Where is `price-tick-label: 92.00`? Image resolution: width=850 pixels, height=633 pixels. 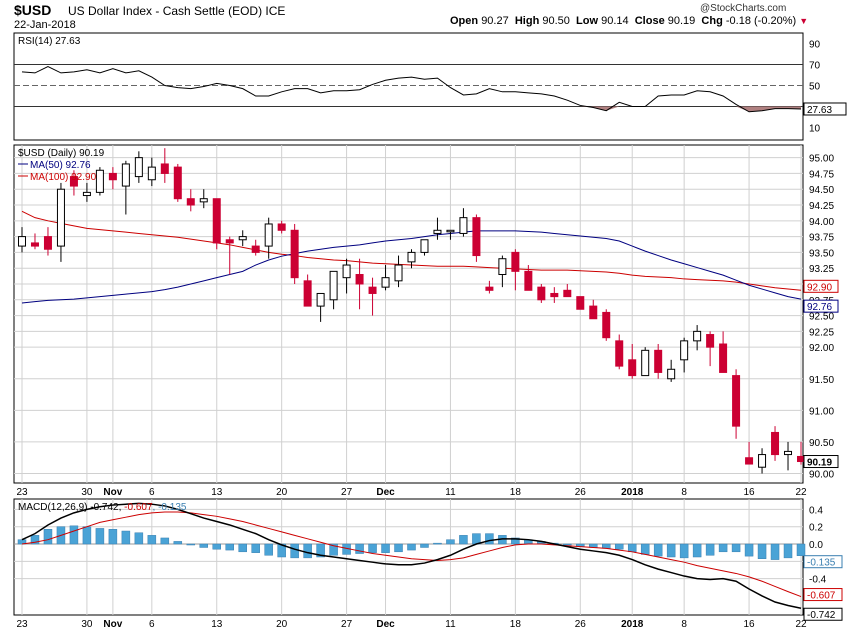 price-tick-label: 92.00 is located at coordinates (821, 348).